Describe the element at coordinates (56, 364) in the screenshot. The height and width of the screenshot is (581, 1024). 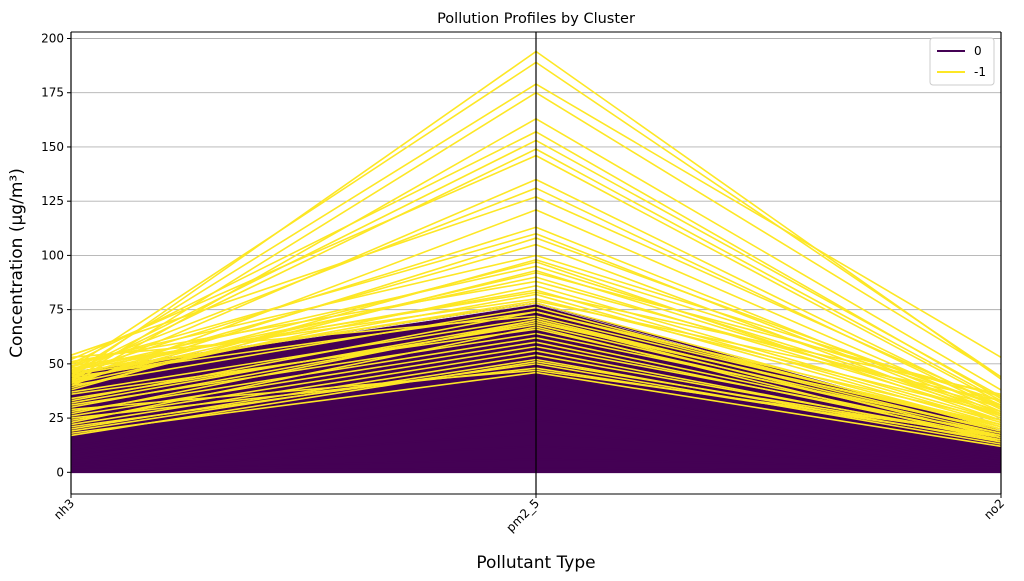
I see `y-tick-label: 50` at that location.